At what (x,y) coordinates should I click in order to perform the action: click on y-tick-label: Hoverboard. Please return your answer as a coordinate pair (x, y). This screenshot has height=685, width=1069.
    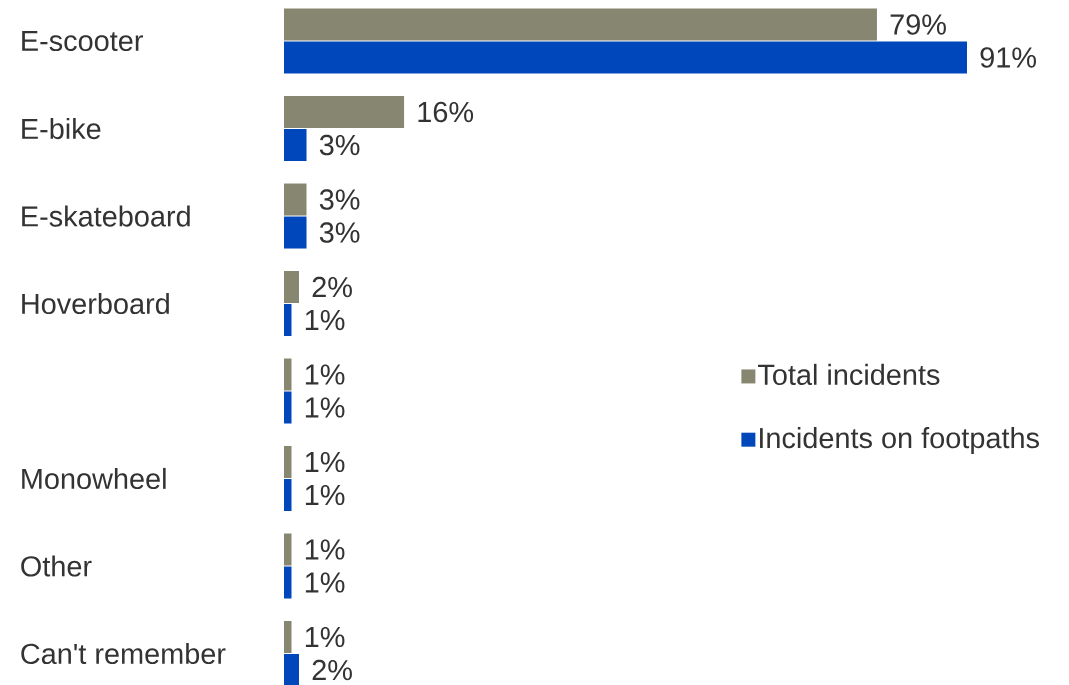
    Looking at the image, I should click on (95, 303).